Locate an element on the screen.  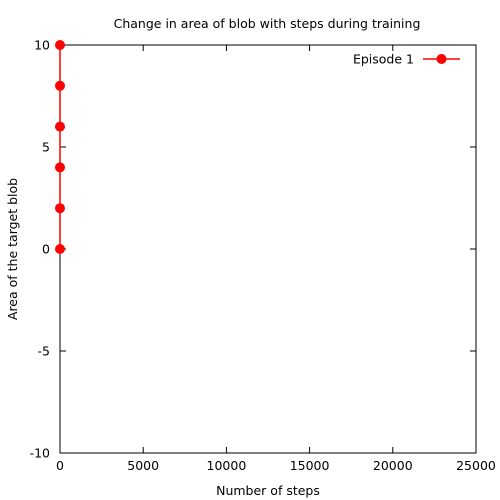
x-axis-label: Number of steps is located at coordinates (268, 490).